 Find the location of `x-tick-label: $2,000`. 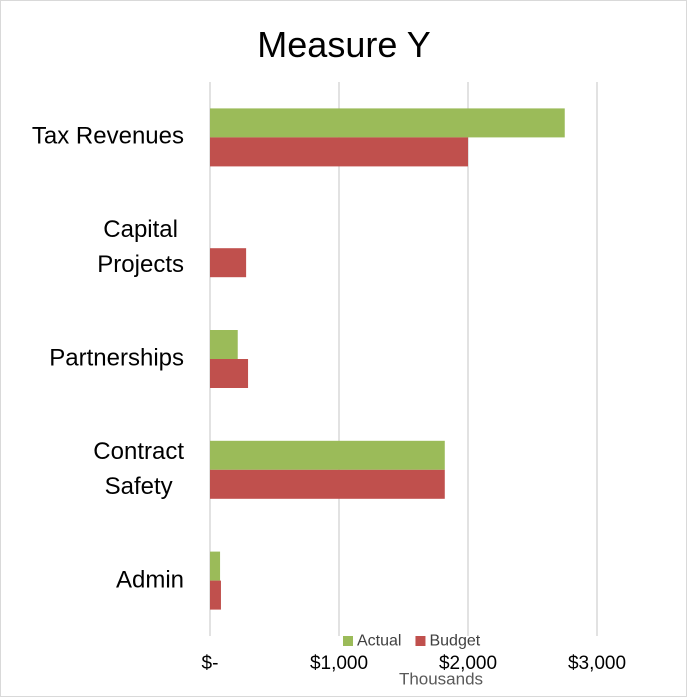

x-tick-label: $2,000 is located at coordinates (468, 664).